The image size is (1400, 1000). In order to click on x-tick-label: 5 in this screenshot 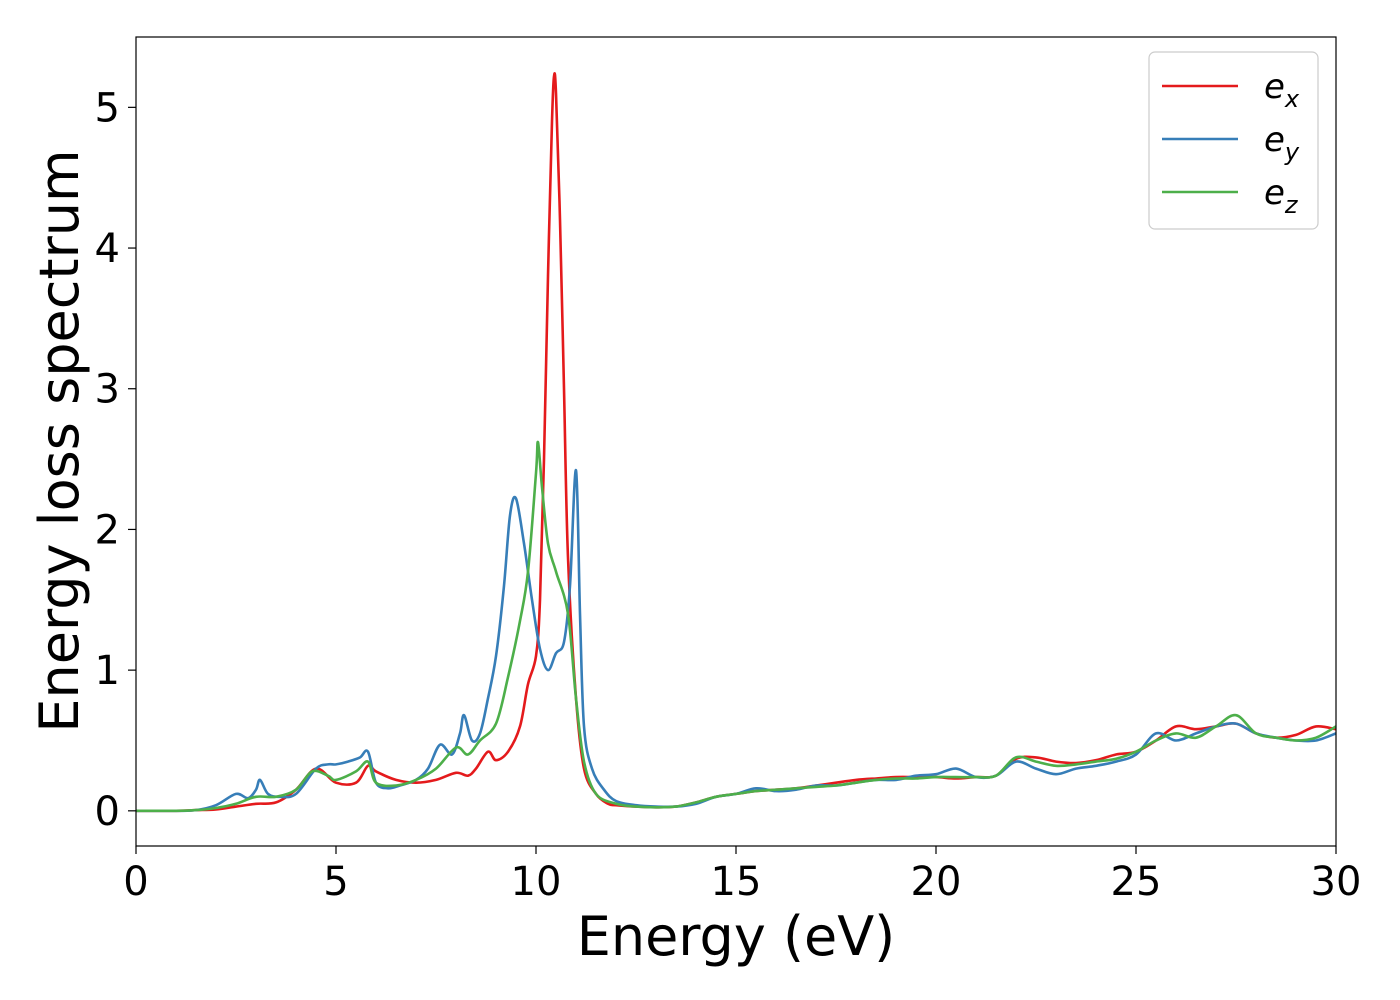, I will do `click(335, 882)`.